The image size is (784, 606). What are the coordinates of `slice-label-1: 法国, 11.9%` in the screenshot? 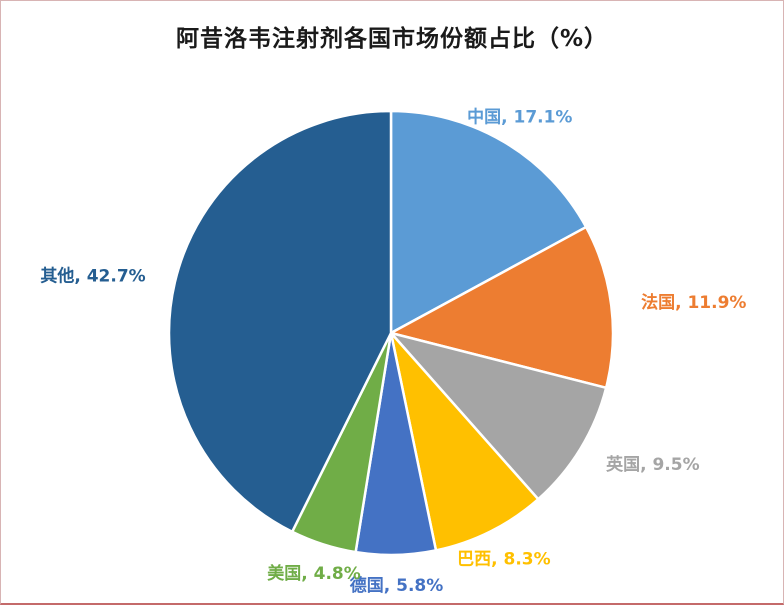 It's located at (693, 302).